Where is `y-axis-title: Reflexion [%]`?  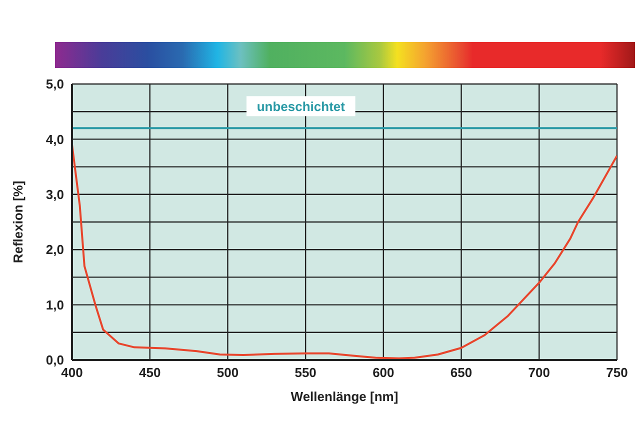 y-axis-title: Reflexion [%] is located at coordinates (18, 222).